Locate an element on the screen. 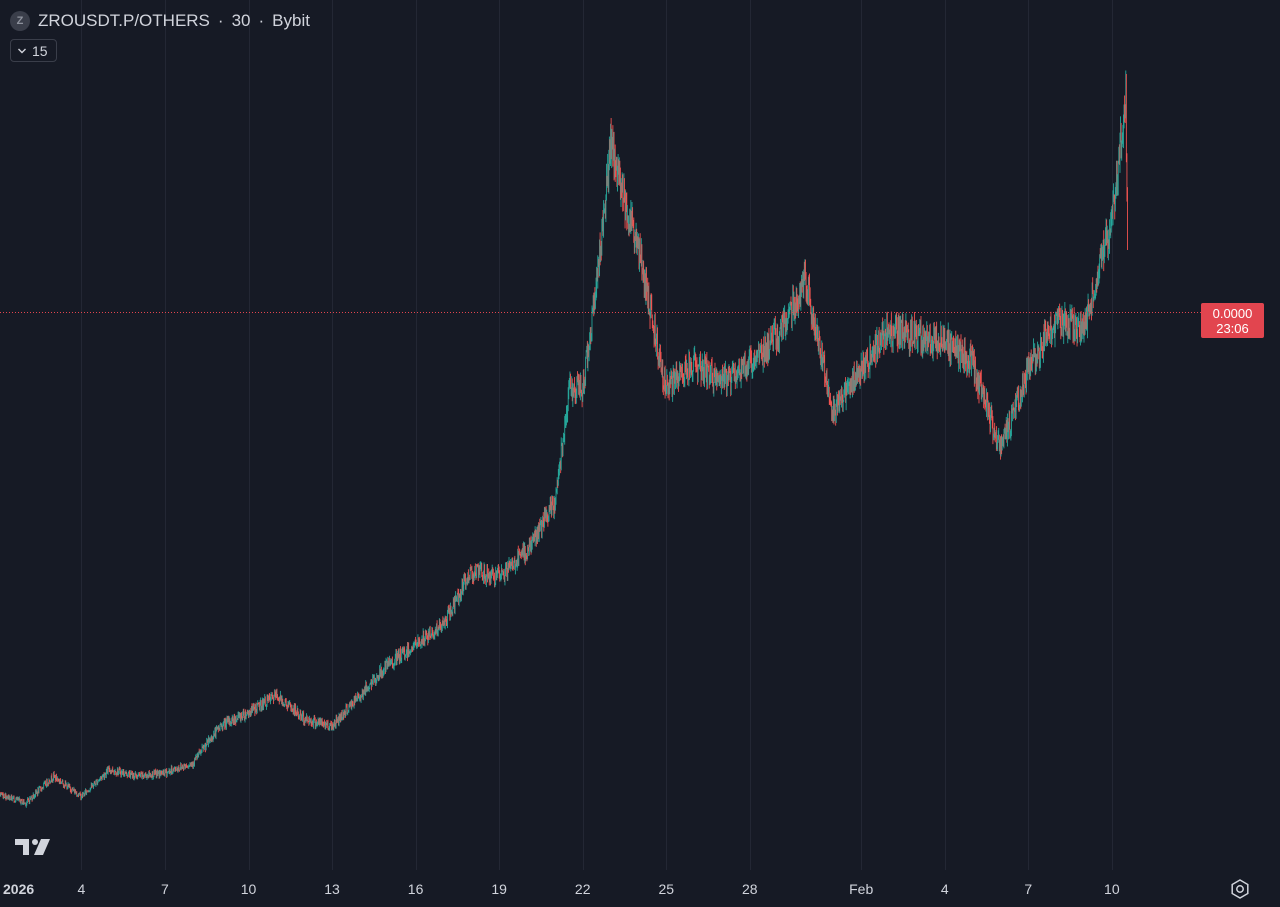  indicators-count: 15 is located at coordinates (40, 50).